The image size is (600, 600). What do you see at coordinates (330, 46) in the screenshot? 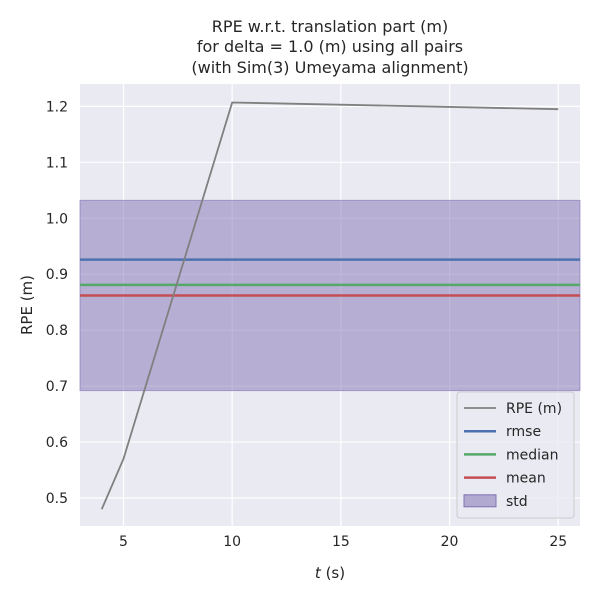
I see `chart-subtitle-1: for delta = 1.0 (m) using all pairs` at bounding box center [330, 46].